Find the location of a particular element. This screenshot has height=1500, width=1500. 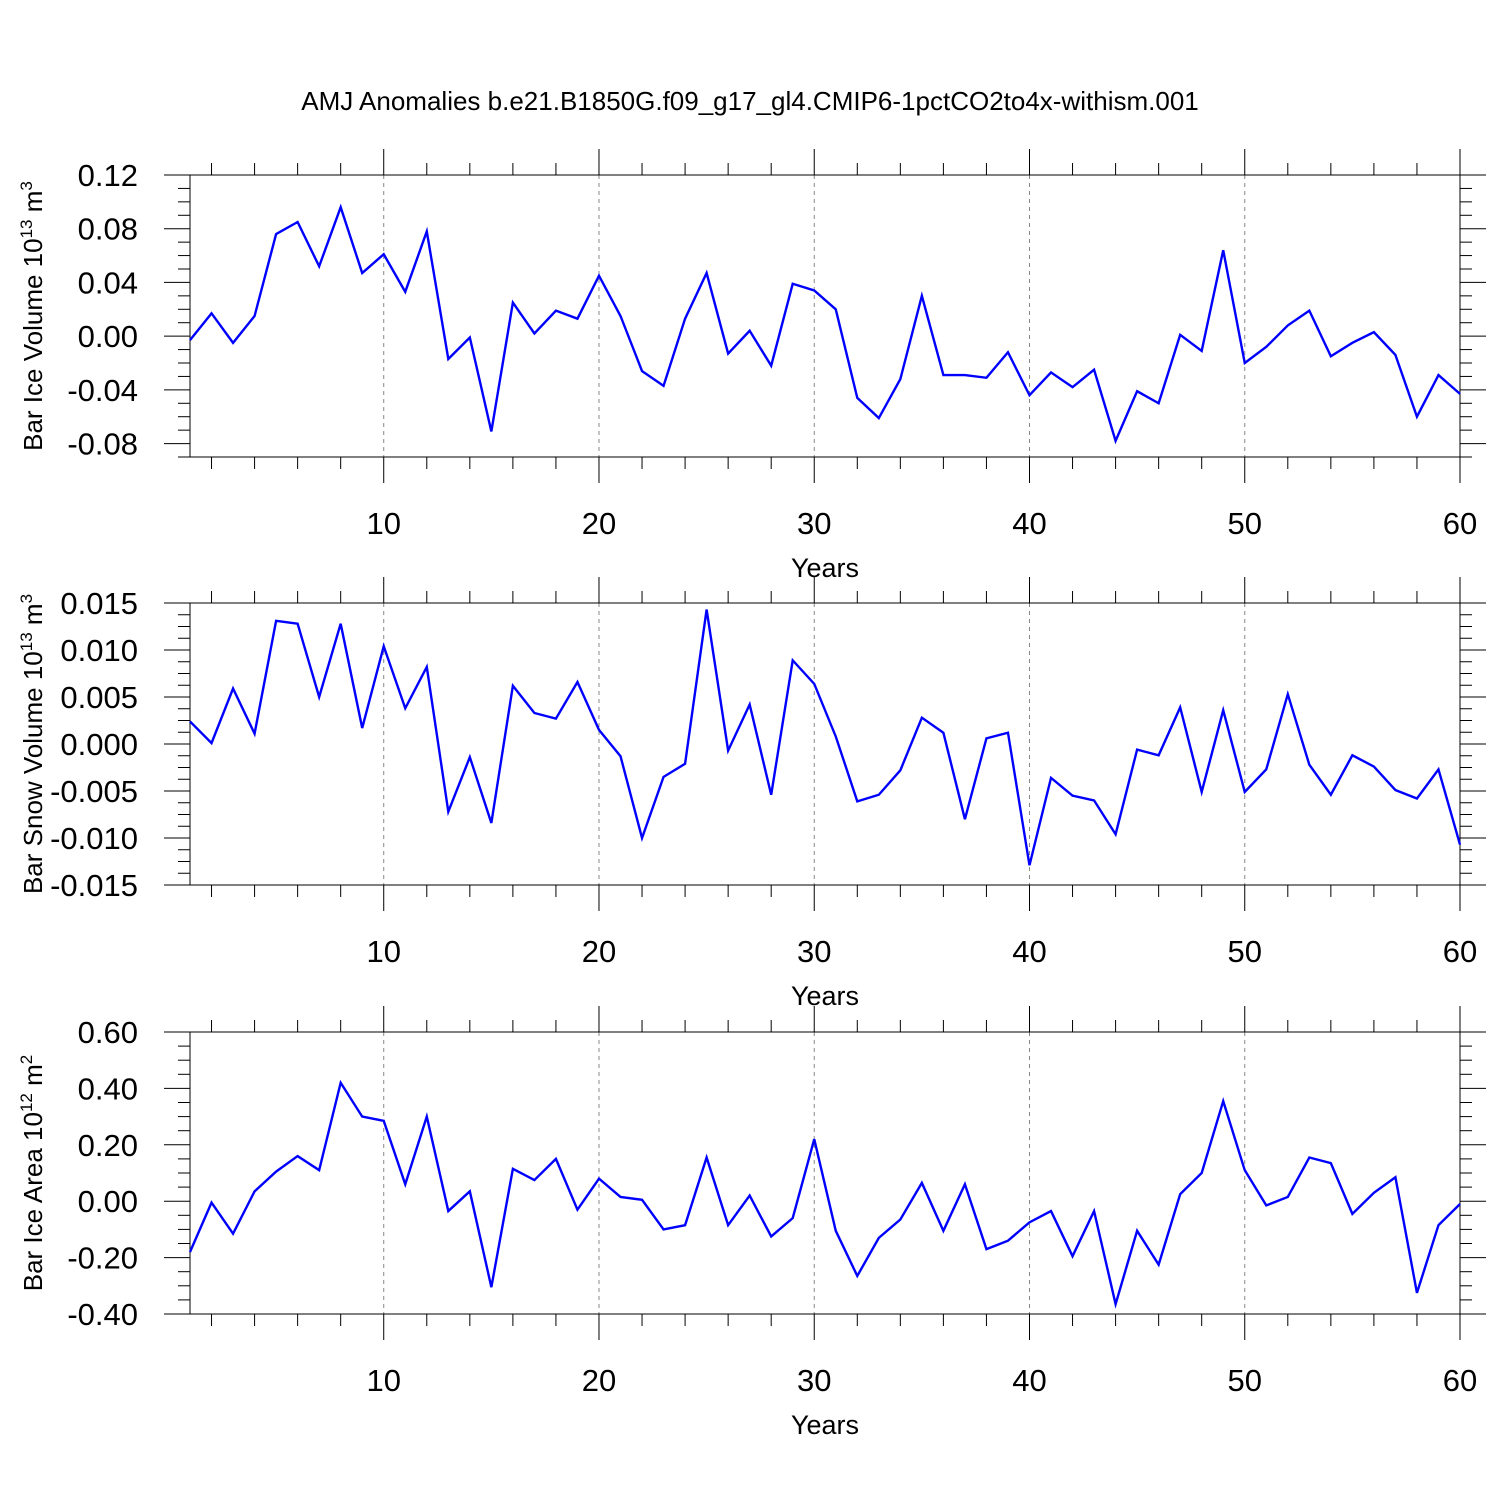

chart3-series-line is located at coordinates (824, 1194).